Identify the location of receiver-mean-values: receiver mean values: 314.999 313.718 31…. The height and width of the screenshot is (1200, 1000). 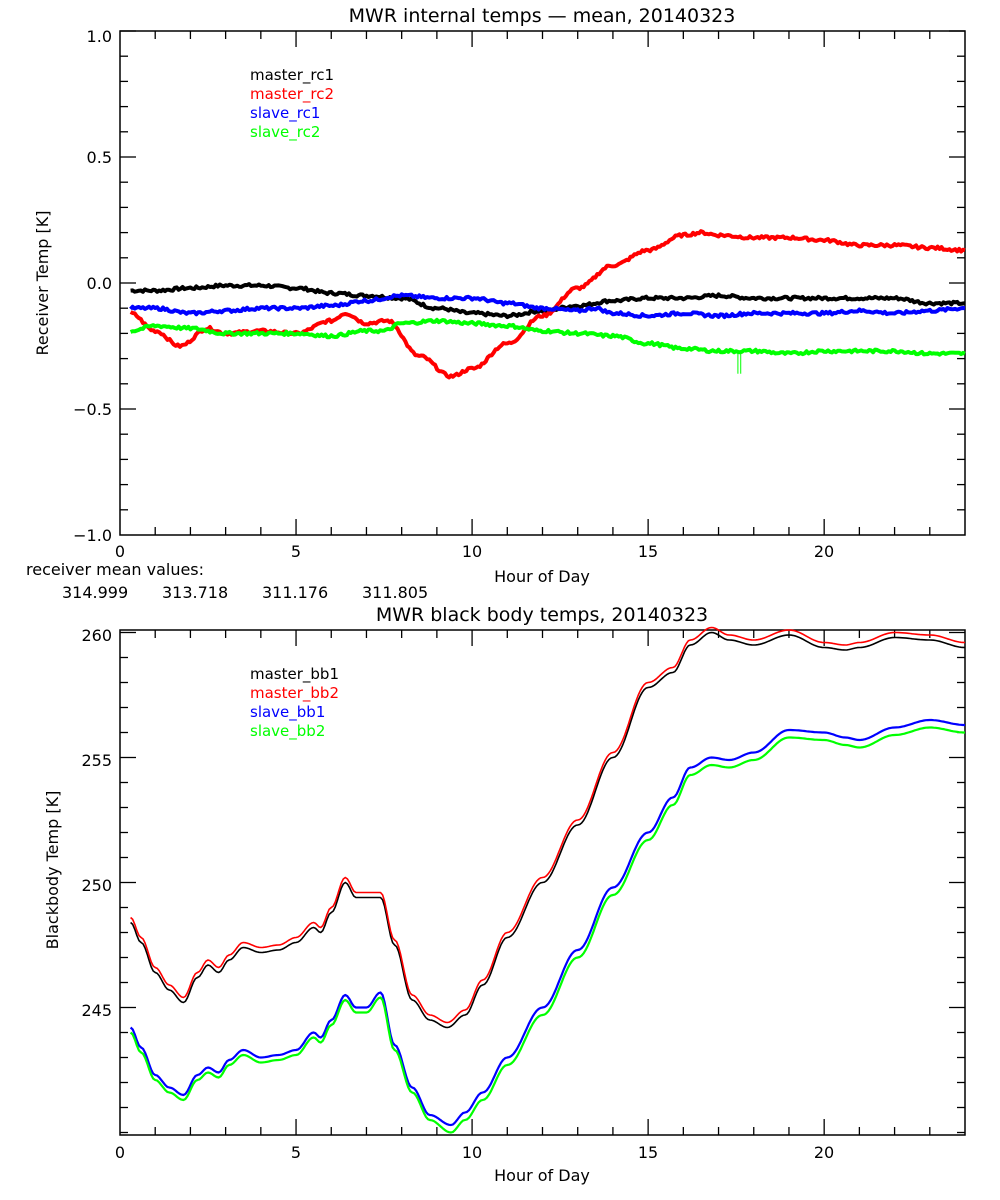
(227, 581).